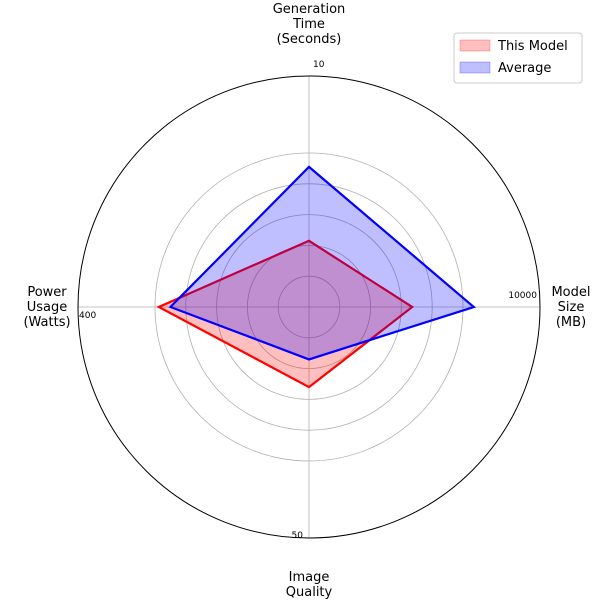  I want to click on axis-label: Generation Time (Seconds), so click(309, 24).